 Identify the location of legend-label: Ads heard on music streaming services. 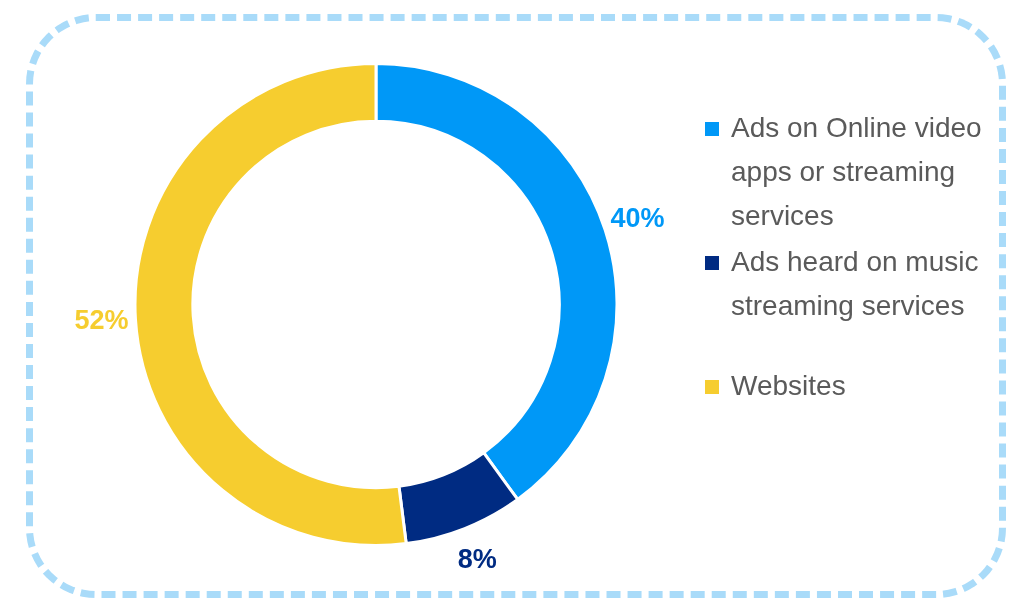
(855, 284).